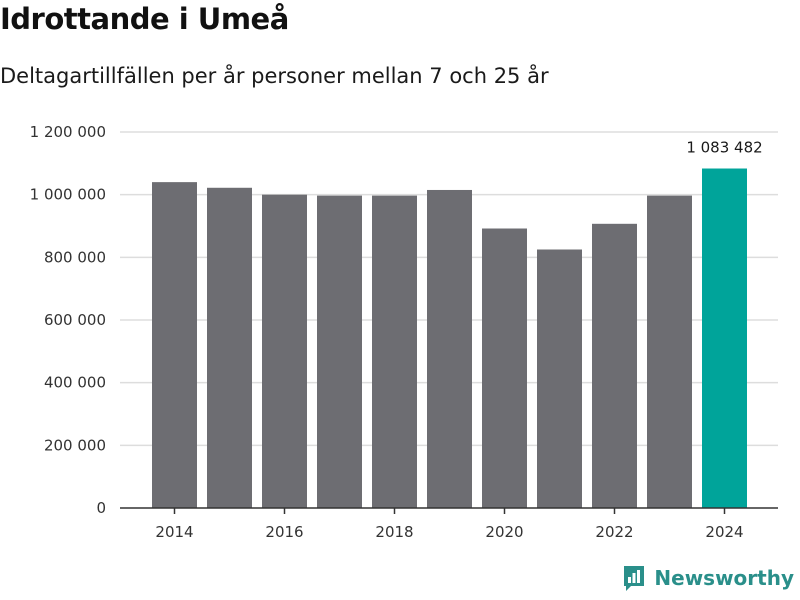 The height and width of the screenshot is (600, 800). Describe the element at coordinates (614, 532) in the screenshot. I see `x-tick-label: 2022` at that location.